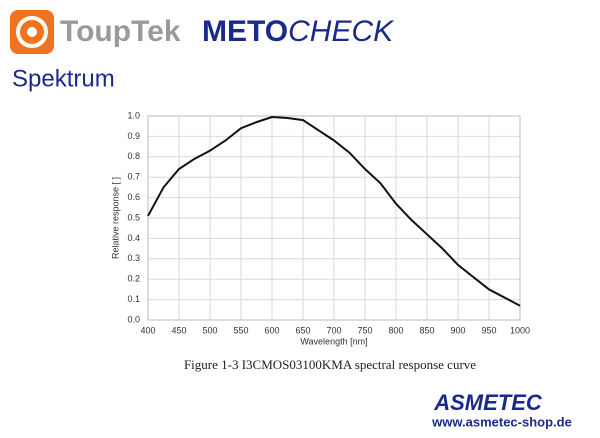 The image size is (600, 438). I want to click on y-tick-label: 0.2, so click(133, 279).